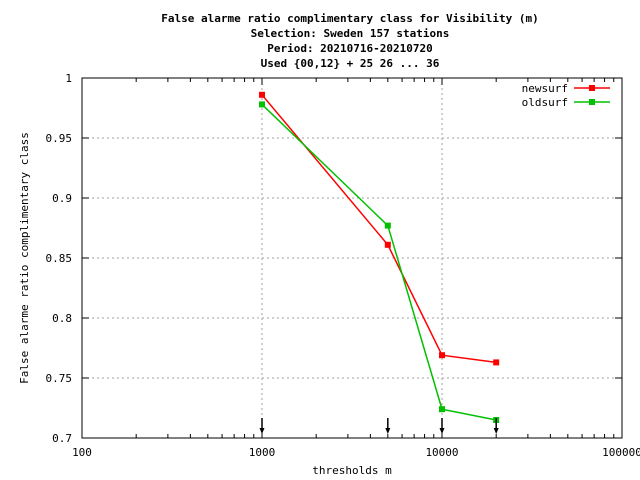  I want to click on legend-label-oldsurf: oldsurf, so click(545, 102).